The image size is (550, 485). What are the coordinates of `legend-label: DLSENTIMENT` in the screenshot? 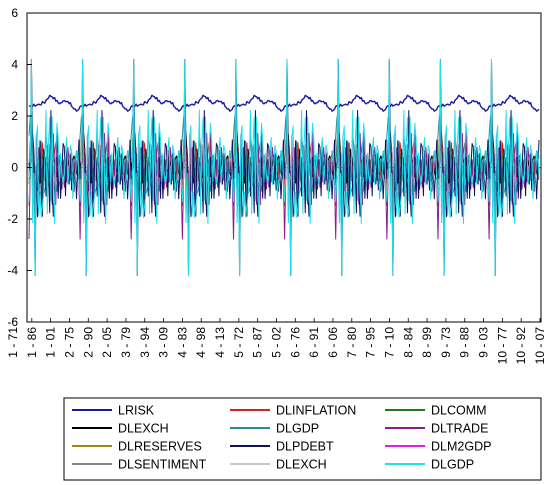 It's located at (162, 465).